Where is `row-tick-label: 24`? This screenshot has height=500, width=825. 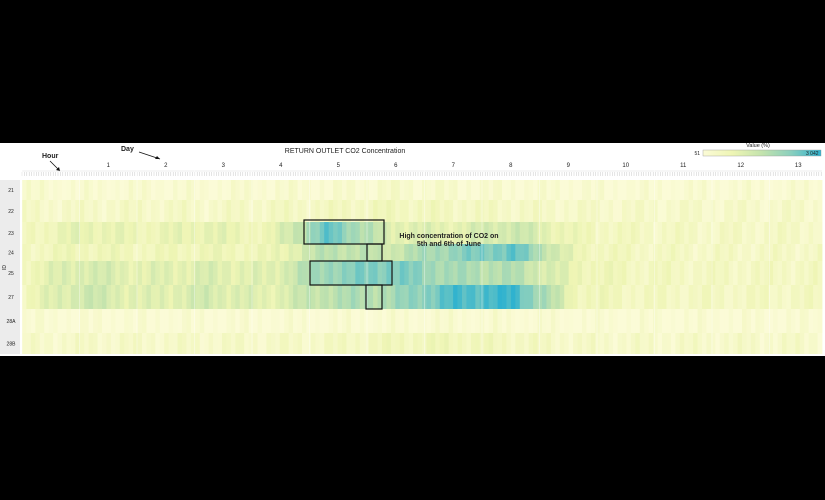 row-tick-label: 24 is located at coordinates (11, 254).